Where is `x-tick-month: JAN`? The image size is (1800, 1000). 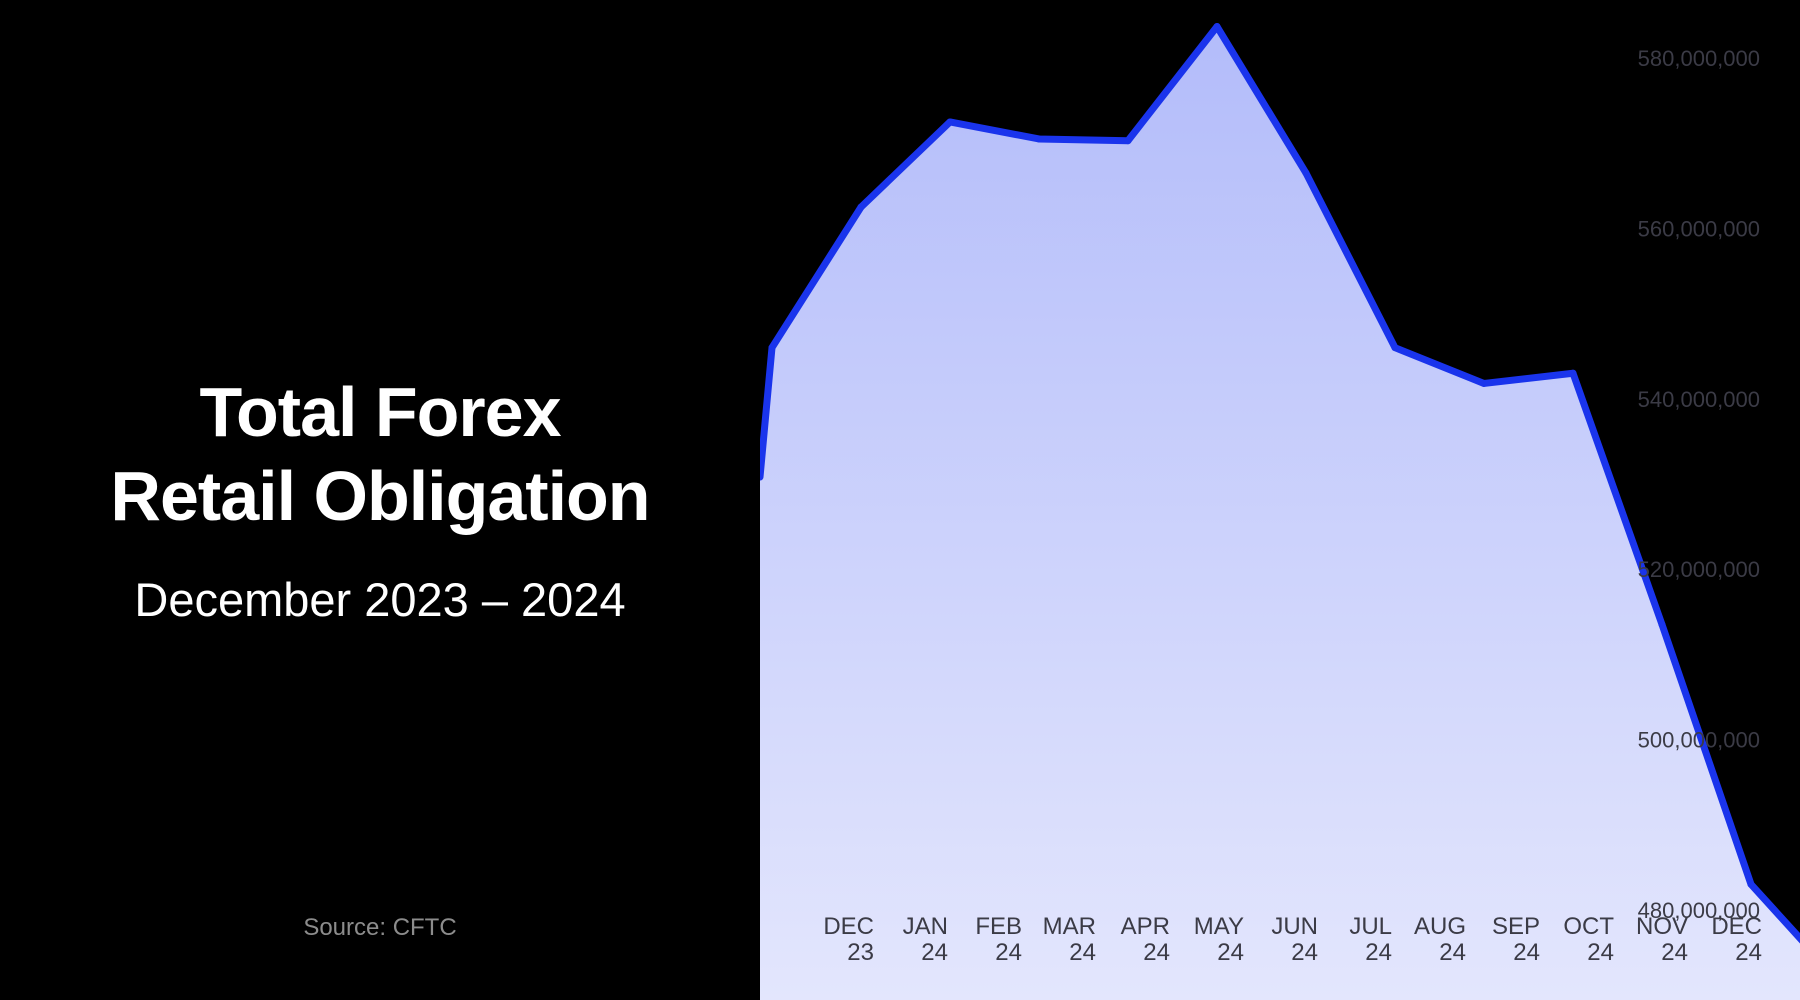
x-tick-month: JAN is located at coordinates (925, 926).